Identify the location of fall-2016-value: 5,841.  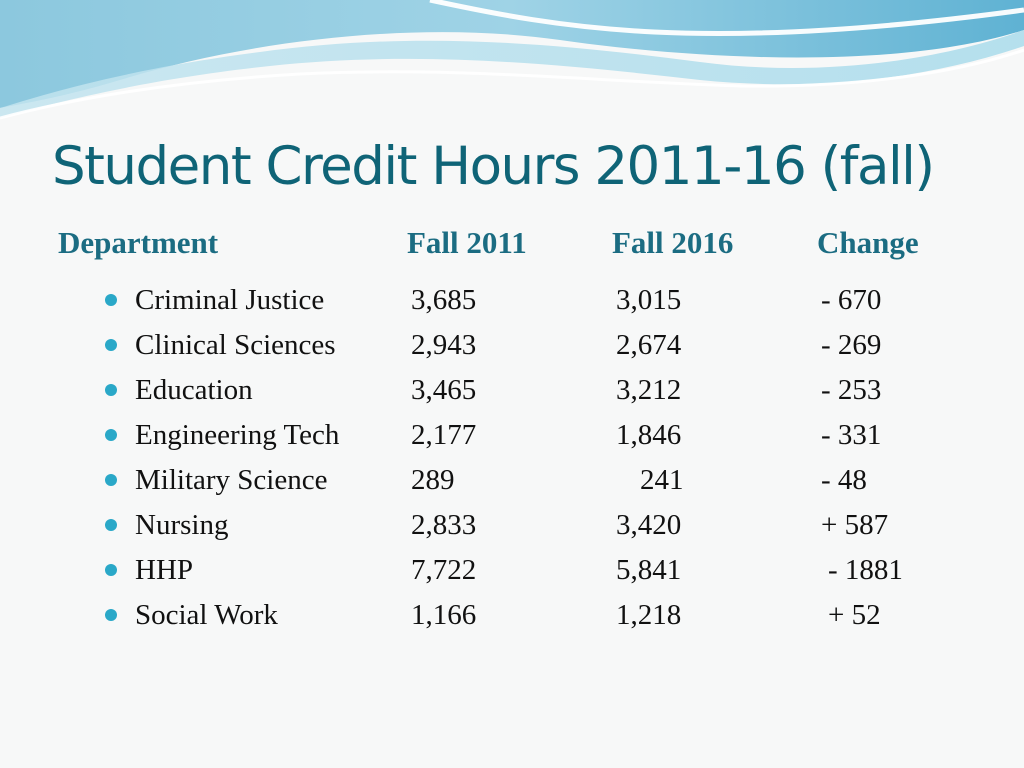
(649, 570).